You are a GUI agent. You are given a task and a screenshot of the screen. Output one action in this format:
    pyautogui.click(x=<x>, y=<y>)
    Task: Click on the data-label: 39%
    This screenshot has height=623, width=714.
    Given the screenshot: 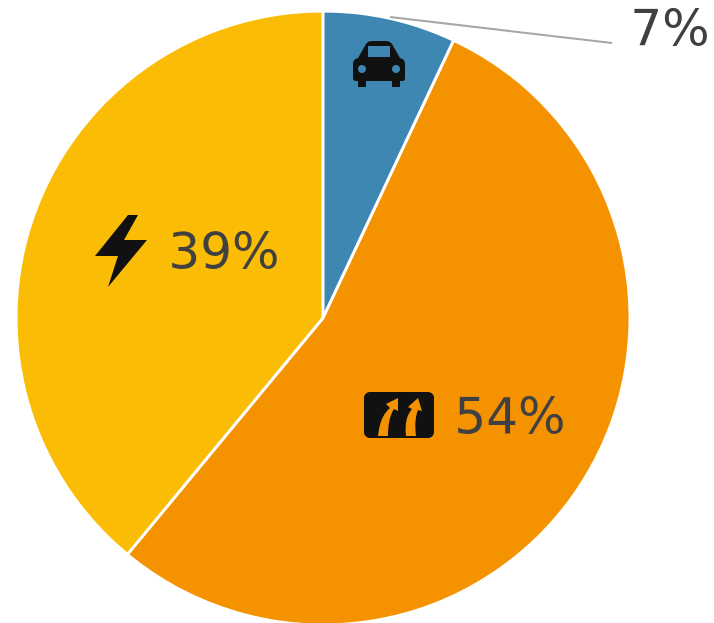 What is the action you would take?
    pyautogui.click(x=223, y=252)
    